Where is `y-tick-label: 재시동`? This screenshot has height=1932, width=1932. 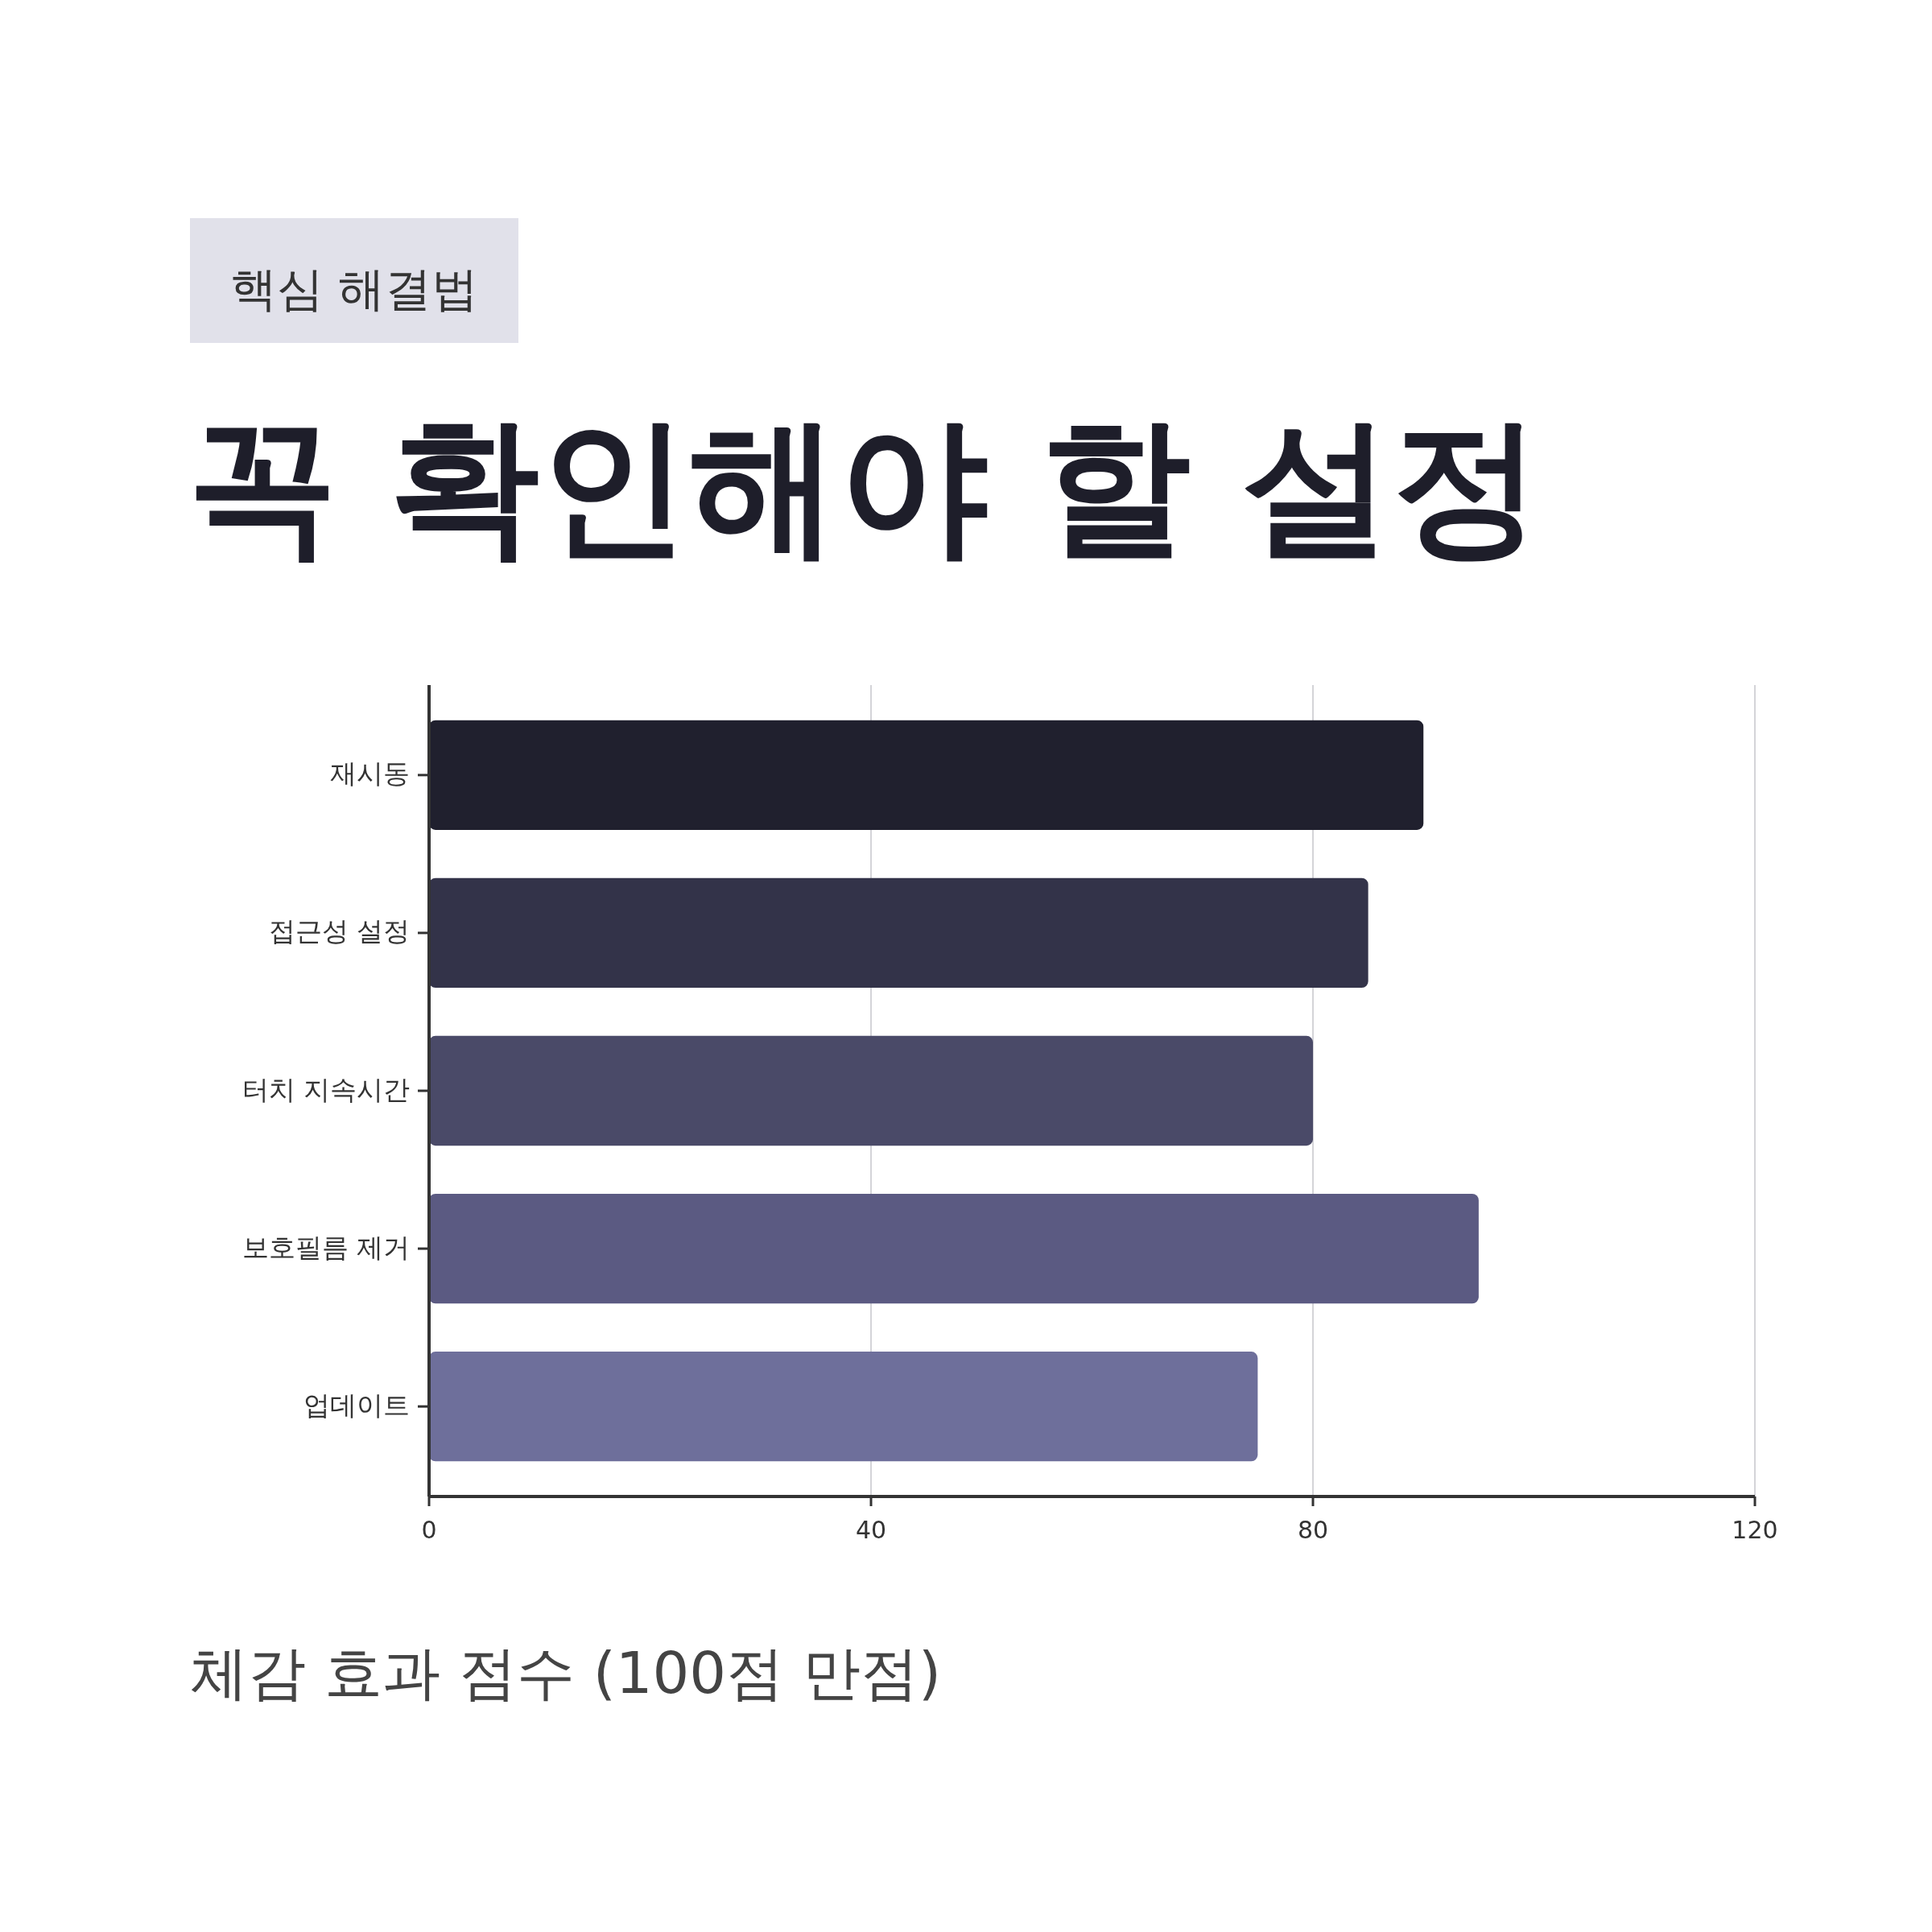
y-tick-label: 재시동 is located at coordinates (370, 774).